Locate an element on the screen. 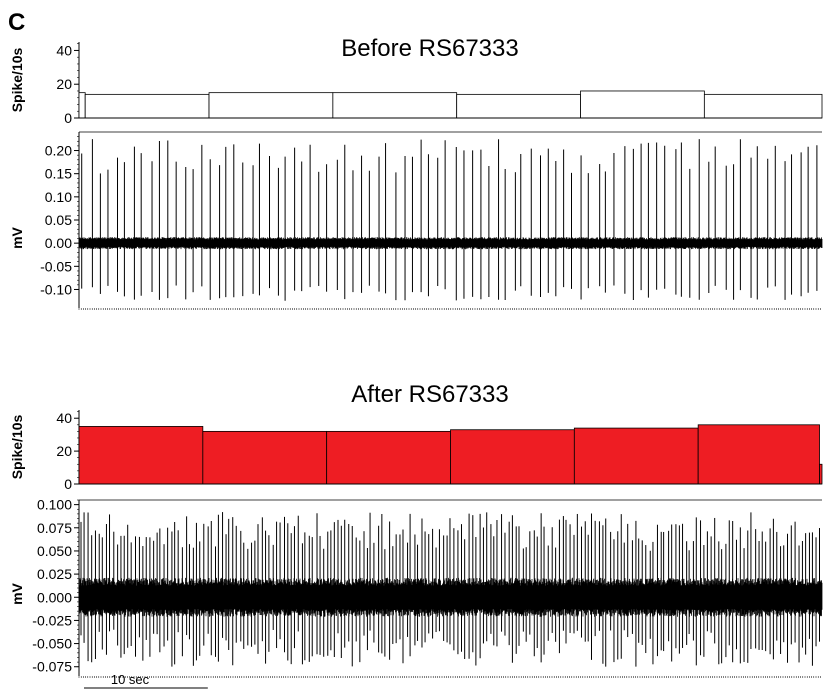 Image resolution: width=830 pixels, height=700 pixels. before-title: Before RS67333 is located at coordinates (429, 48).